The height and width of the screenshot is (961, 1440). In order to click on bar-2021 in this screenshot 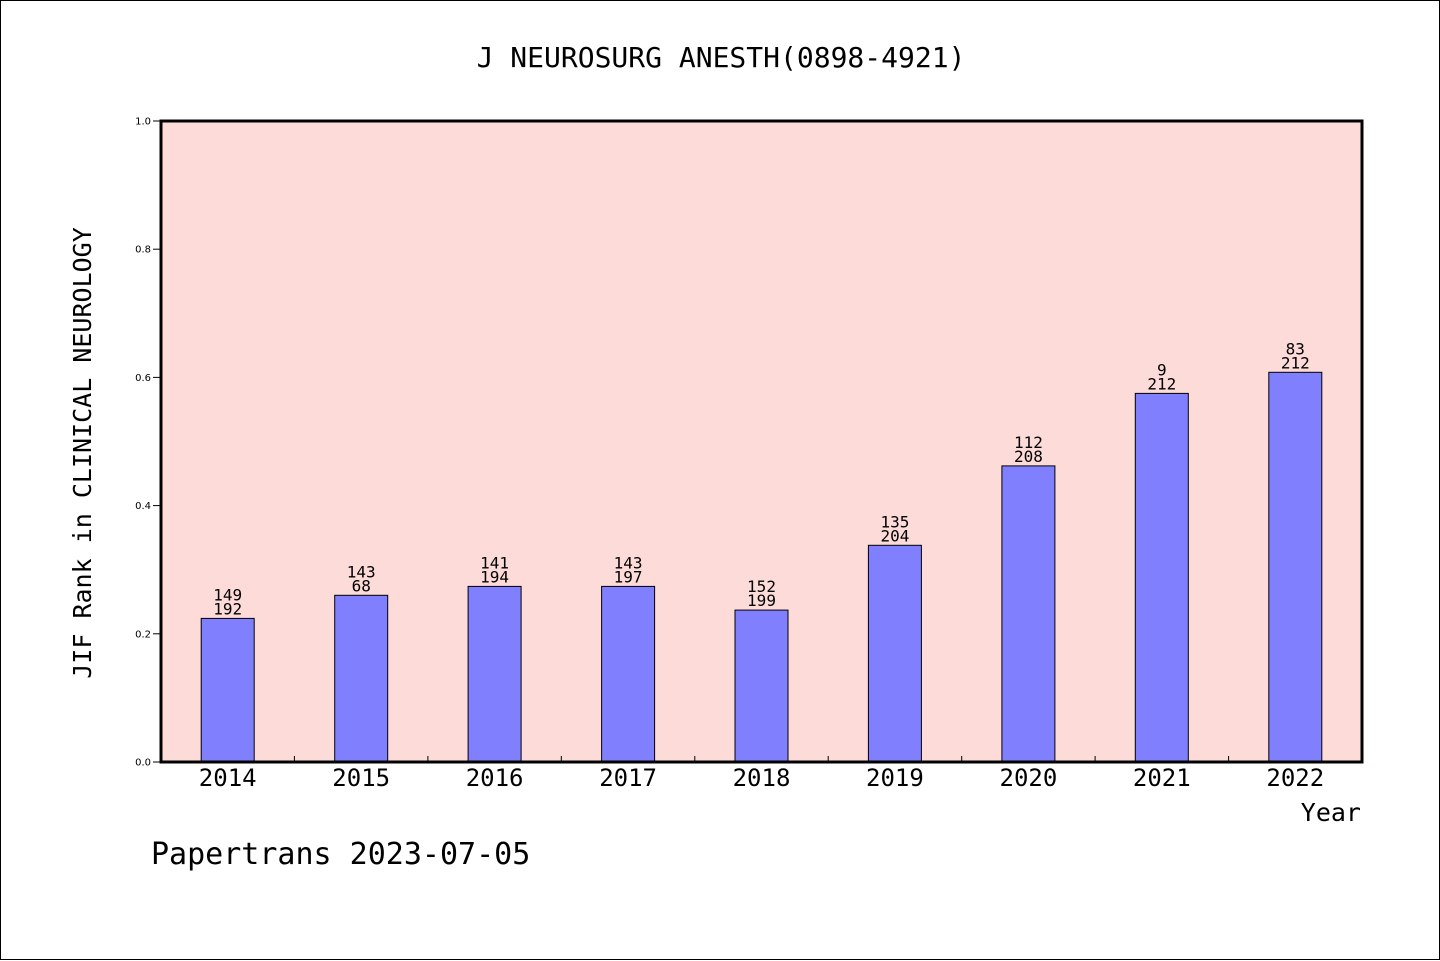, I will do `click(1161, 577)`.